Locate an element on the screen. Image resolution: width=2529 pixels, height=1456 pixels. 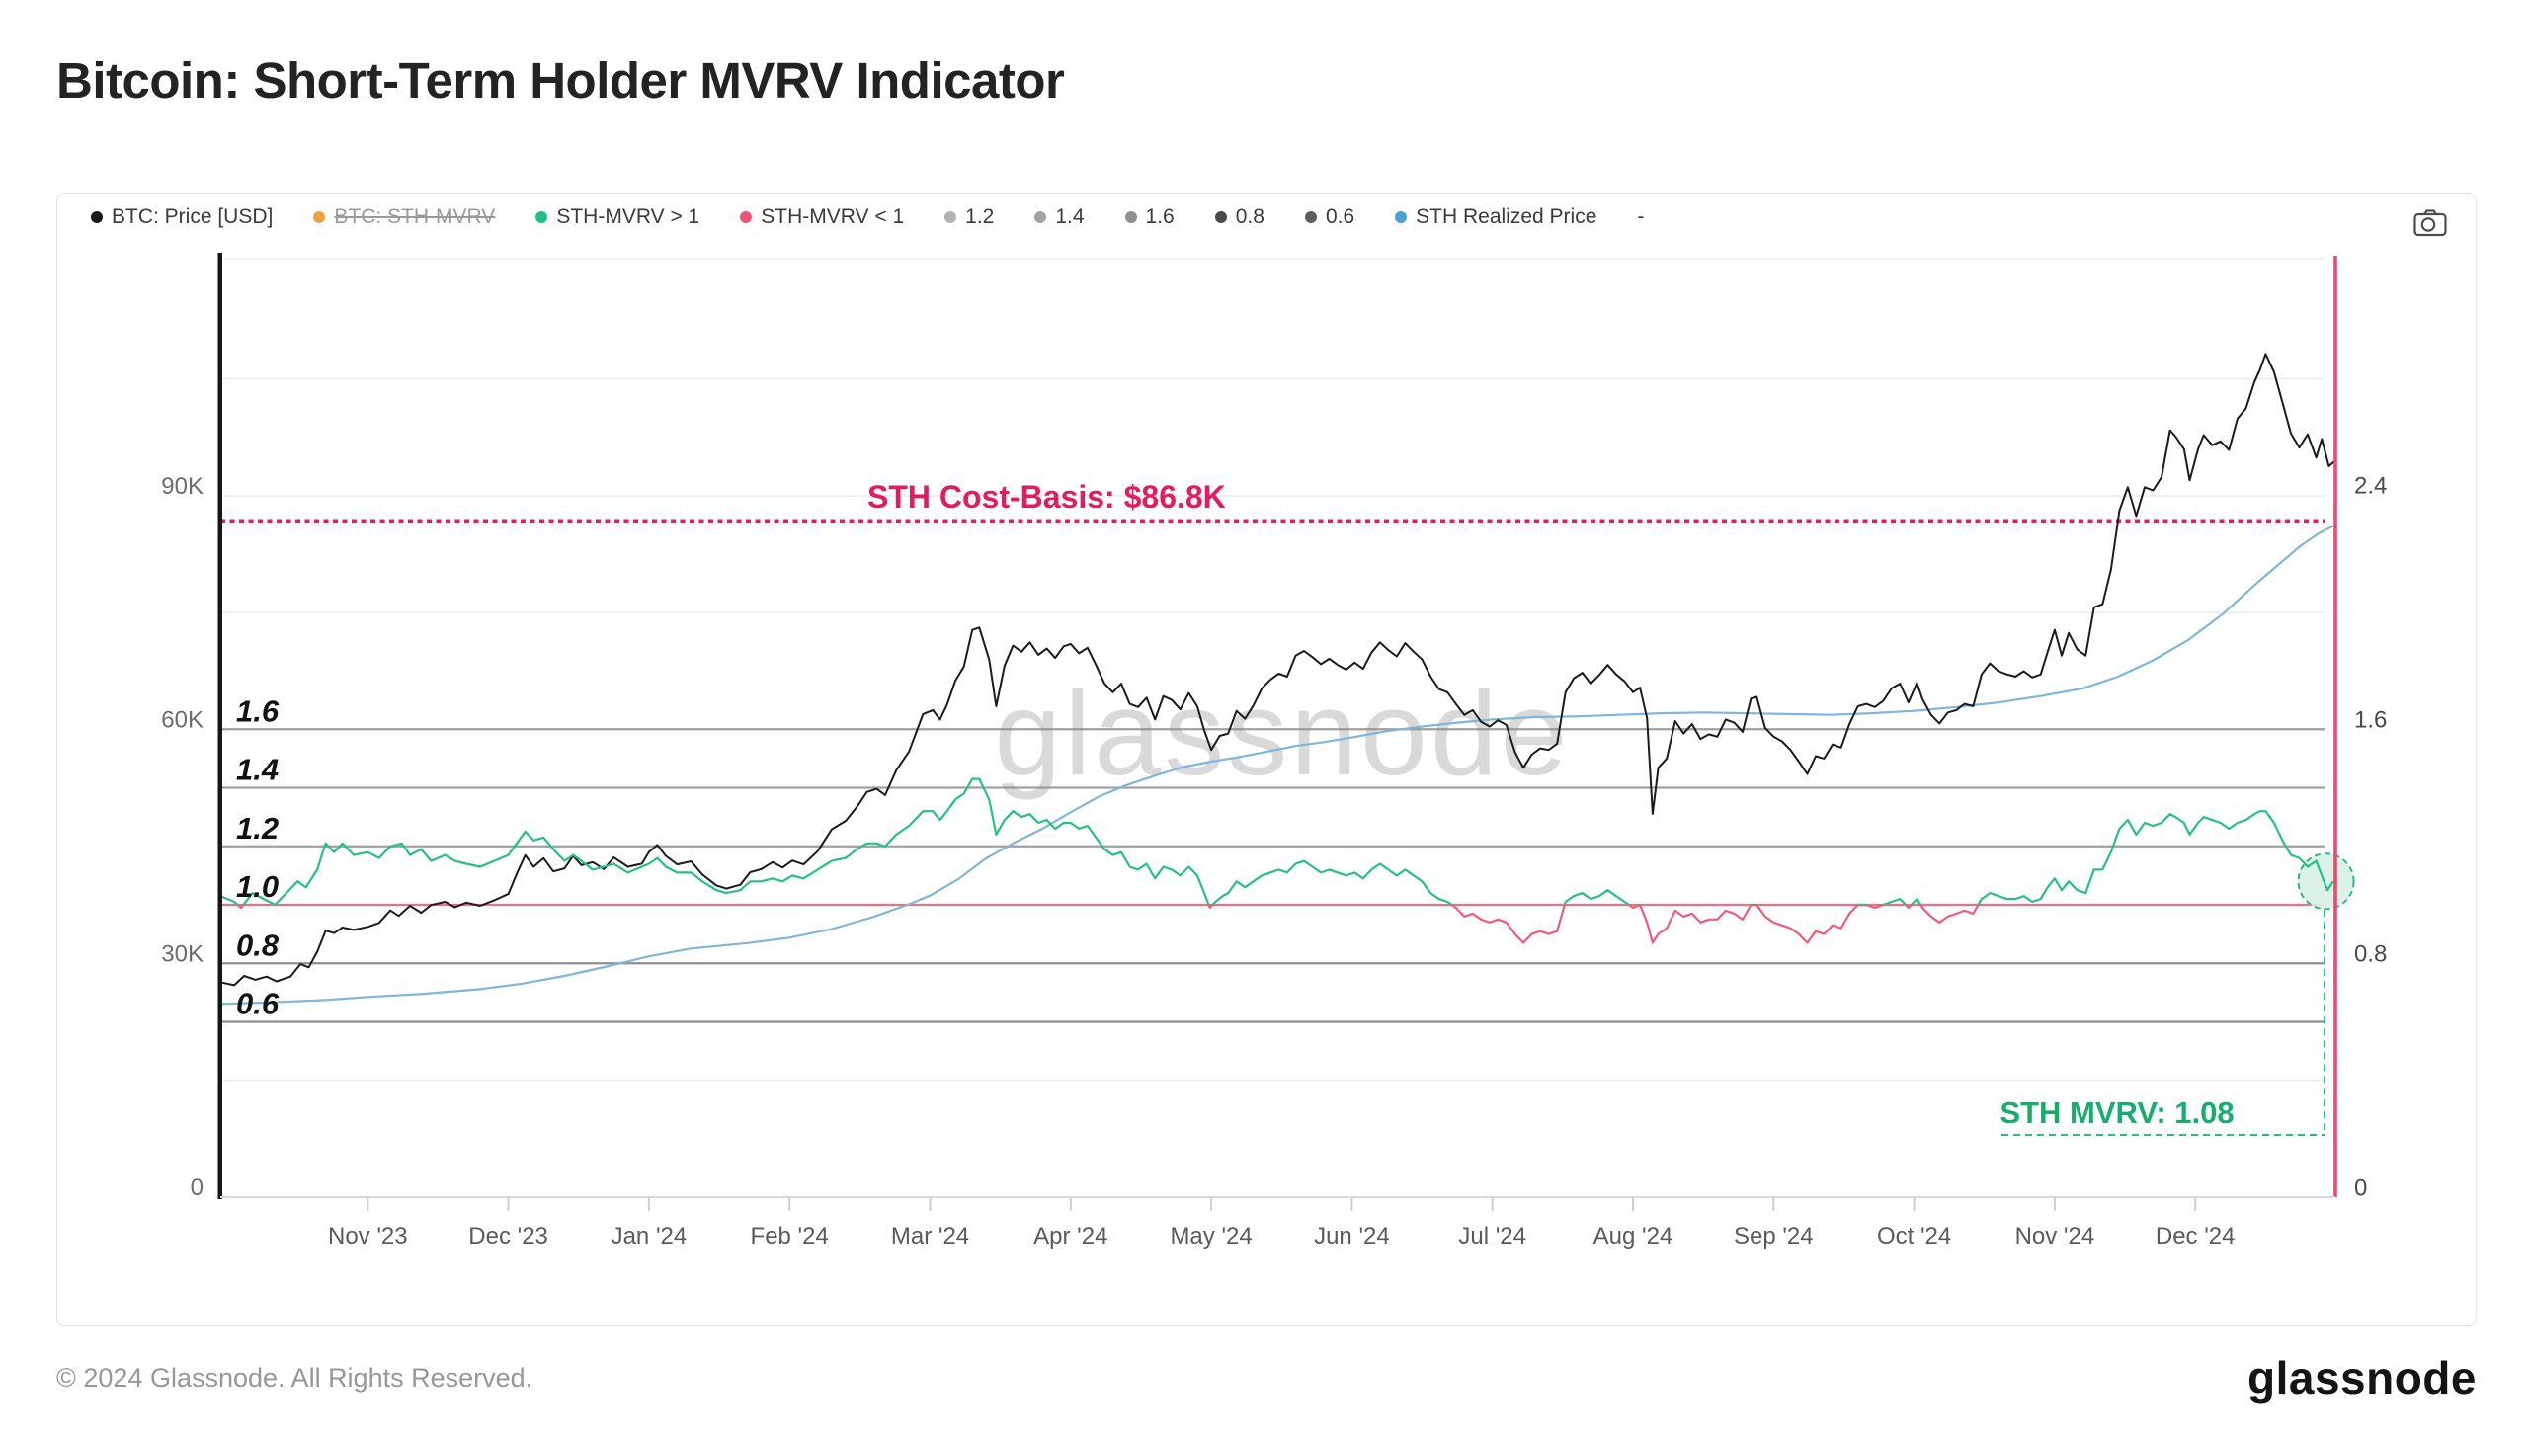
camera-icon is located at coordinates (2430, 223).